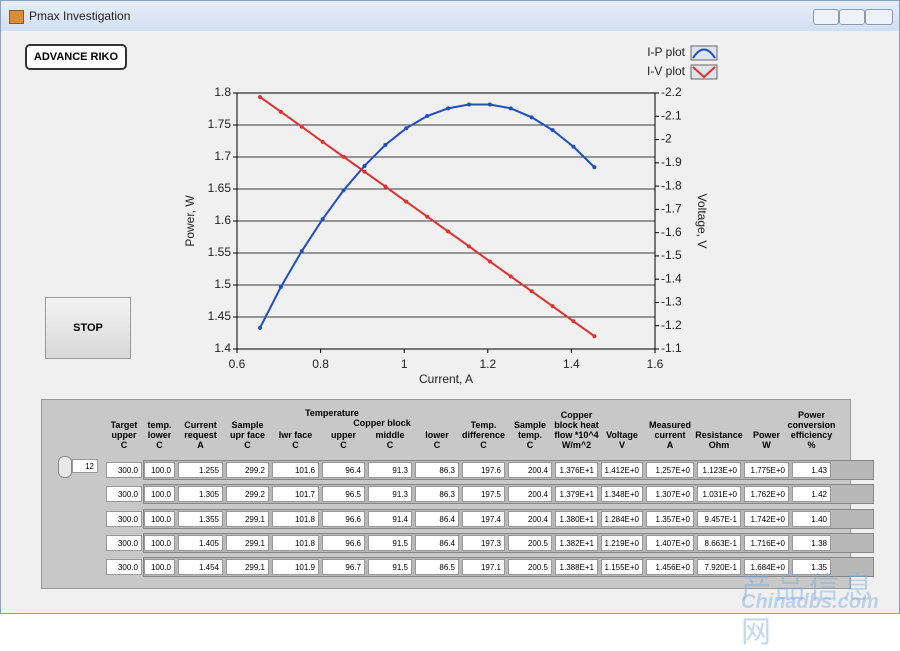  I want to click on stop-button: STOP, so click(88, 328).